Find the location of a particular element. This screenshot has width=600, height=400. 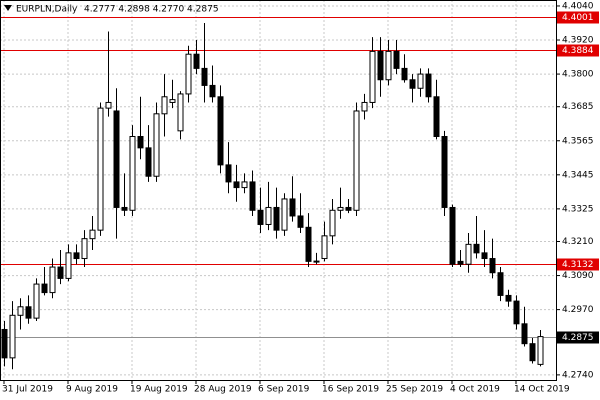

y-tick-label: 4.3210 is located at coordinates (578, 242).